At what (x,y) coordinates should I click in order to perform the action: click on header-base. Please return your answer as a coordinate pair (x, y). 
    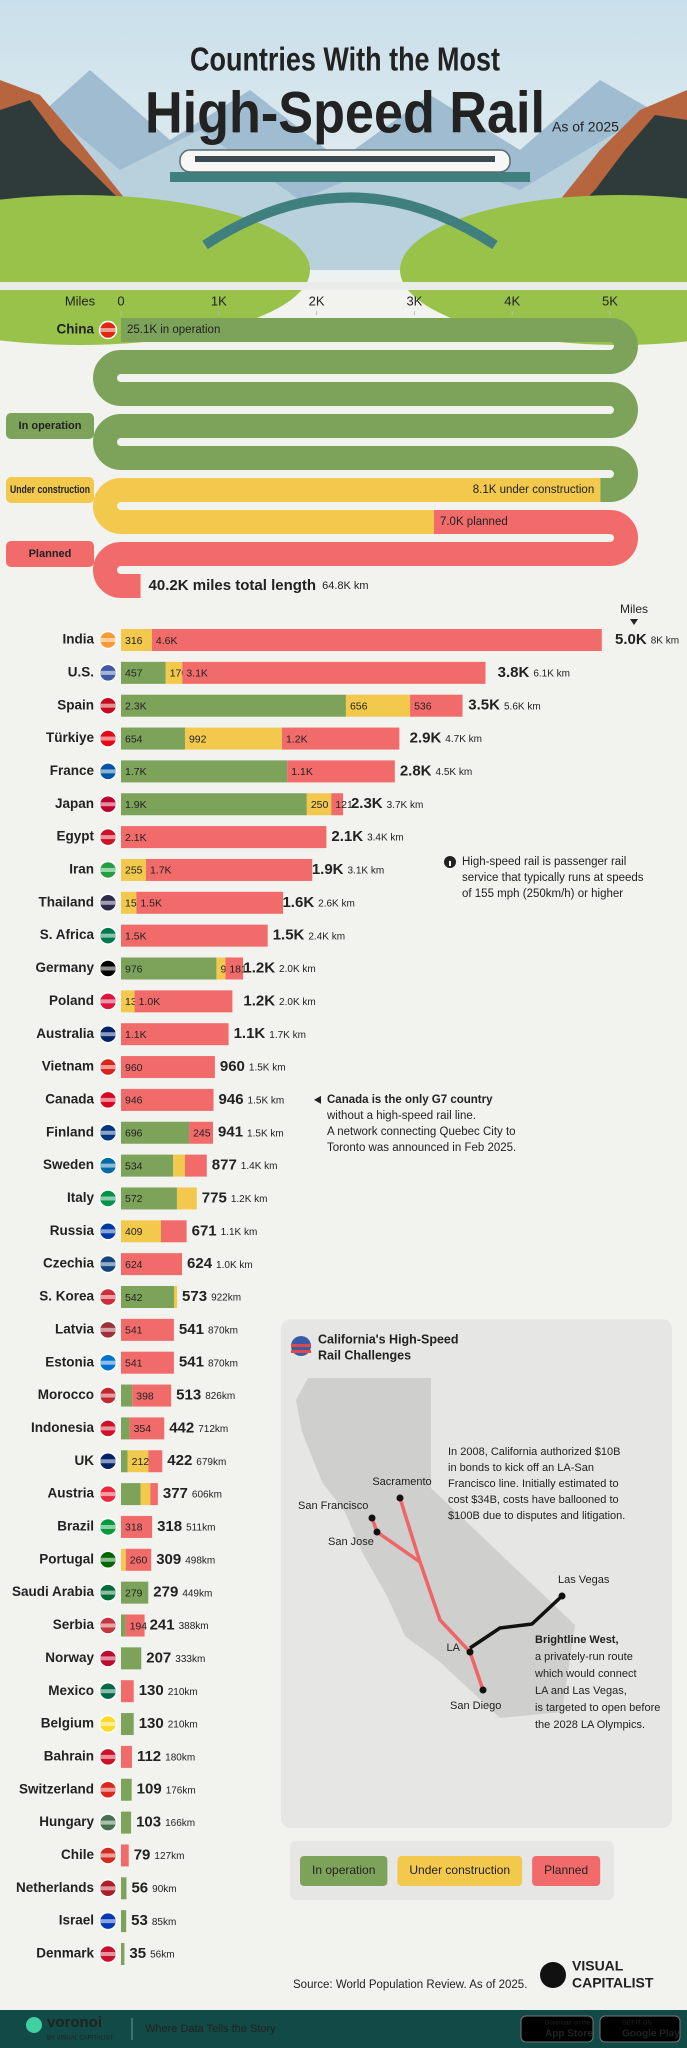
    Looking at the image, I should click on (343, 286).